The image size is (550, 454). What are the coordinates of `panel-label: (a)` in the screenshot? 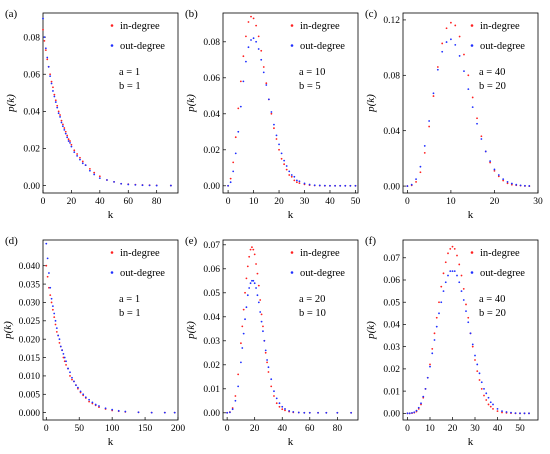 It's located at (11, 14).